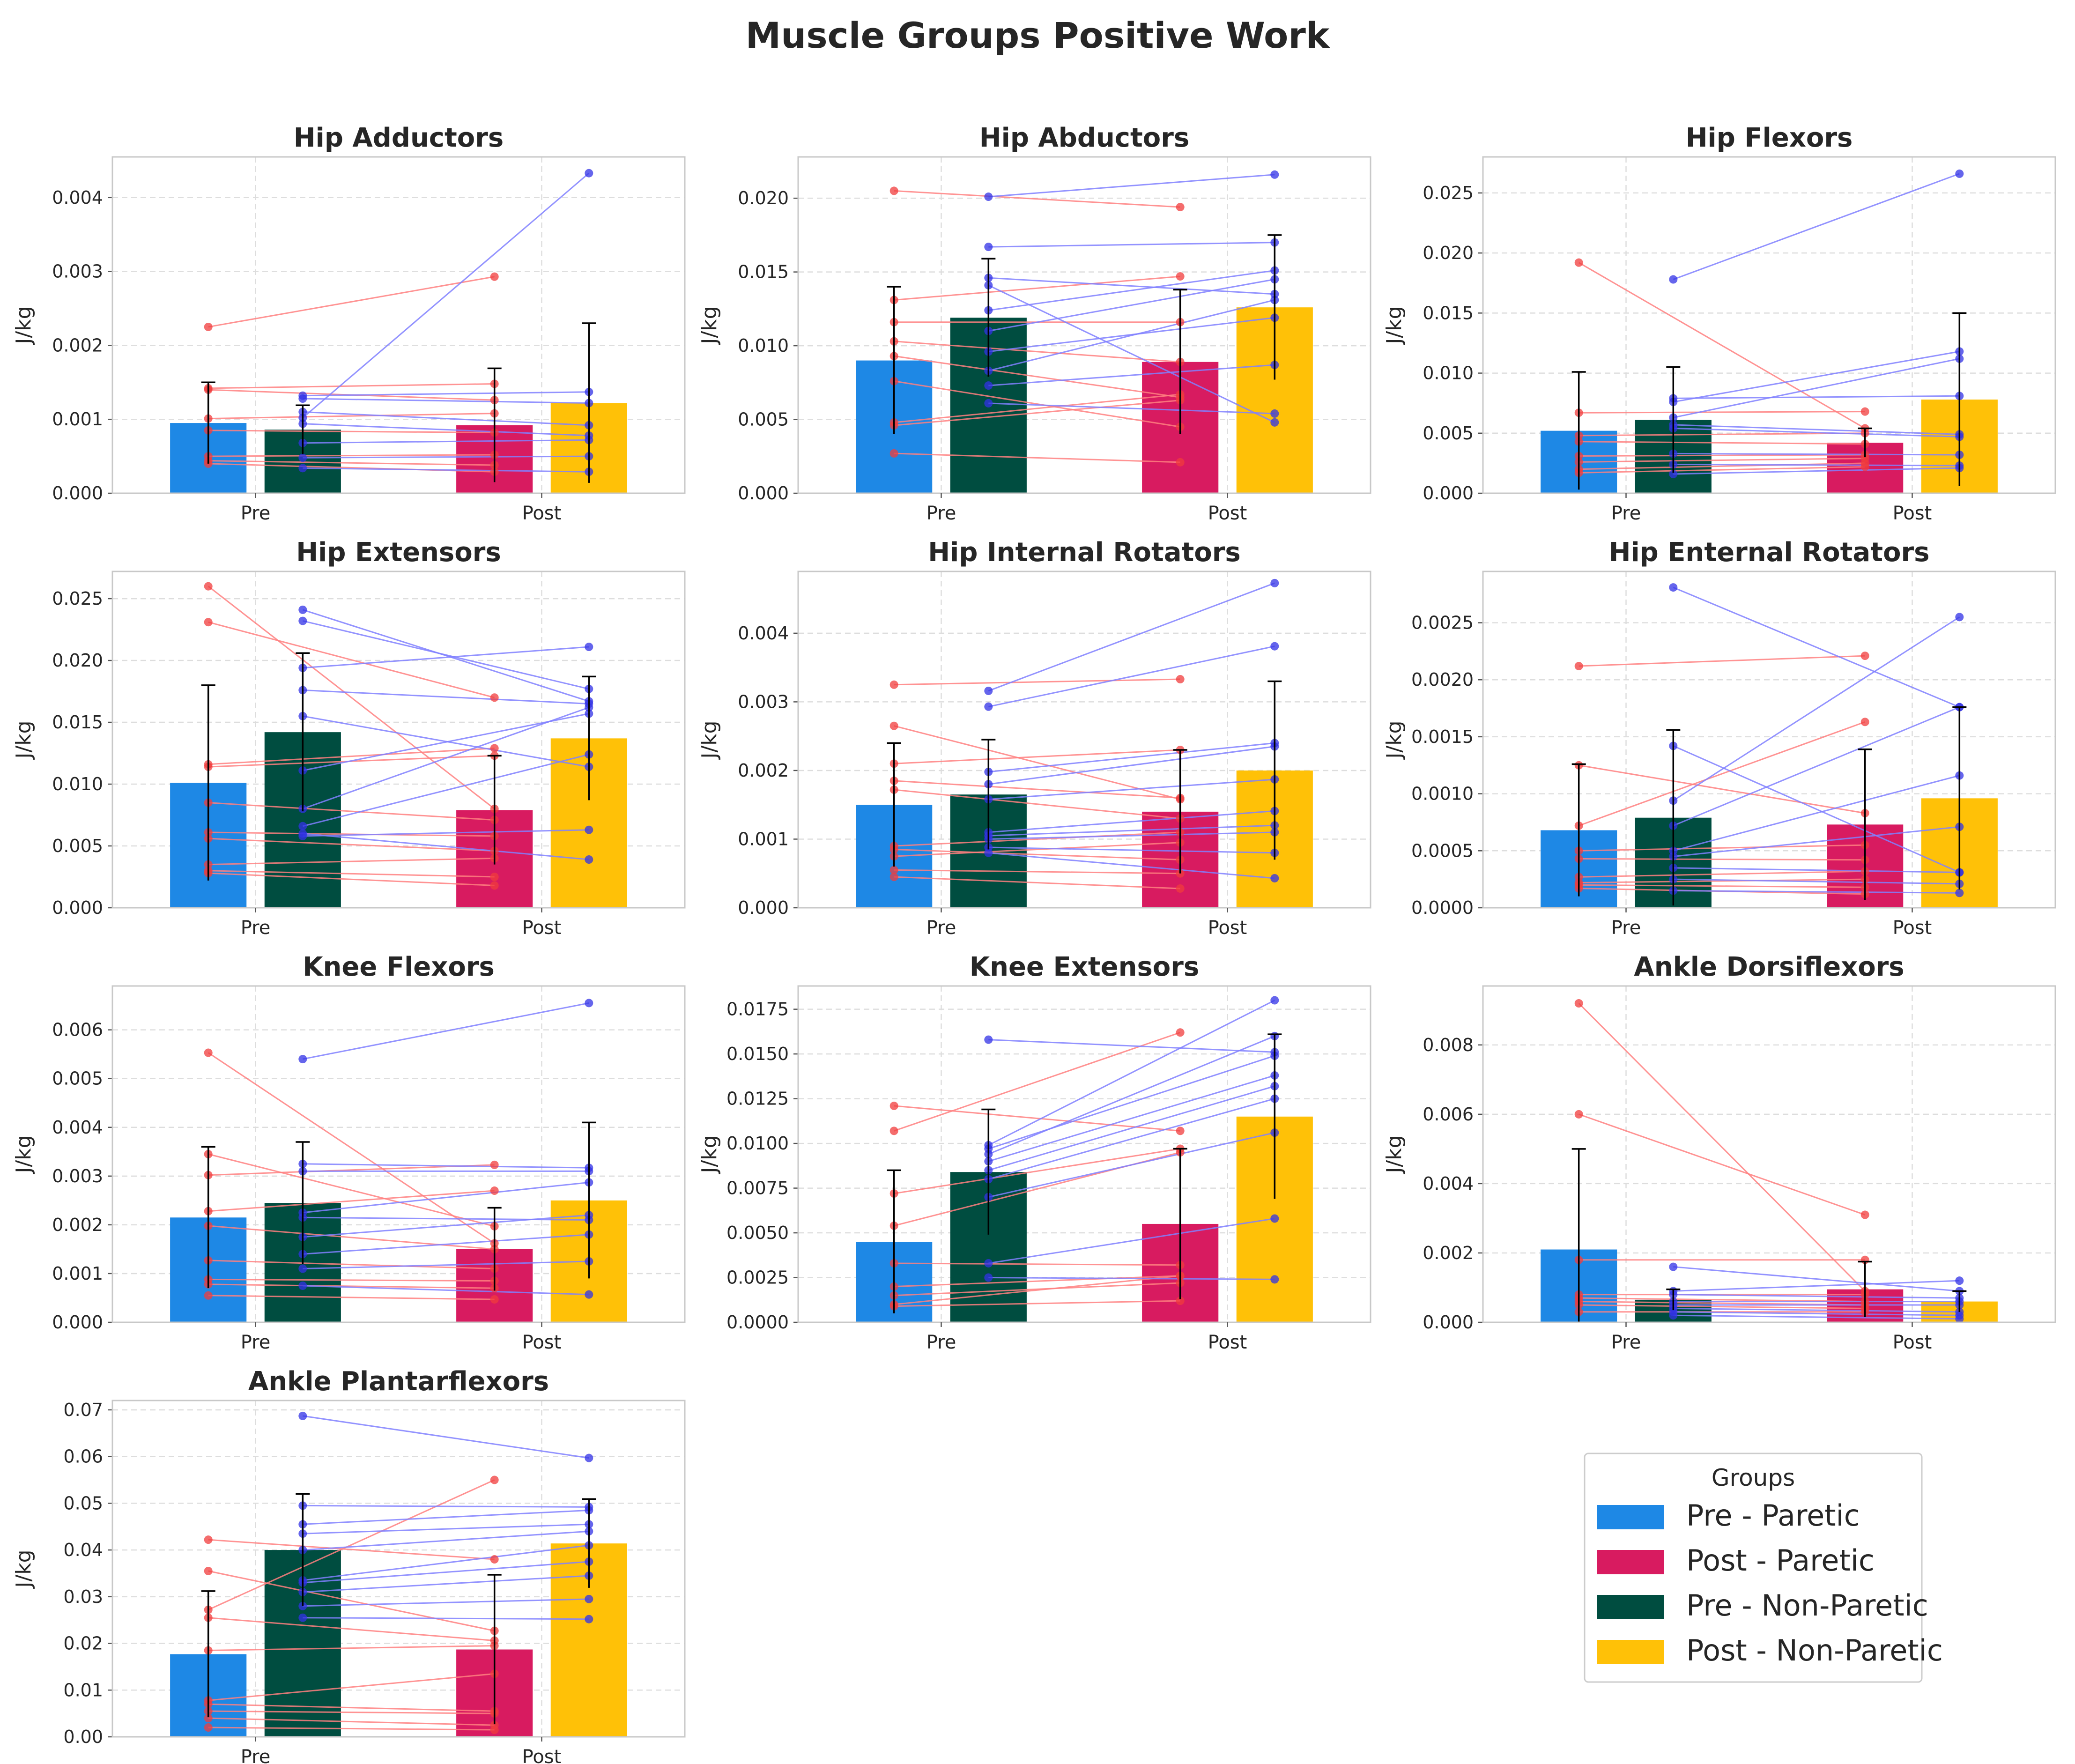  Describe the element at coordinates (1807, 1605) in the screenshot. I see `legend-label-pre-nonparetic: Pre - Non-Paretic` at that location.